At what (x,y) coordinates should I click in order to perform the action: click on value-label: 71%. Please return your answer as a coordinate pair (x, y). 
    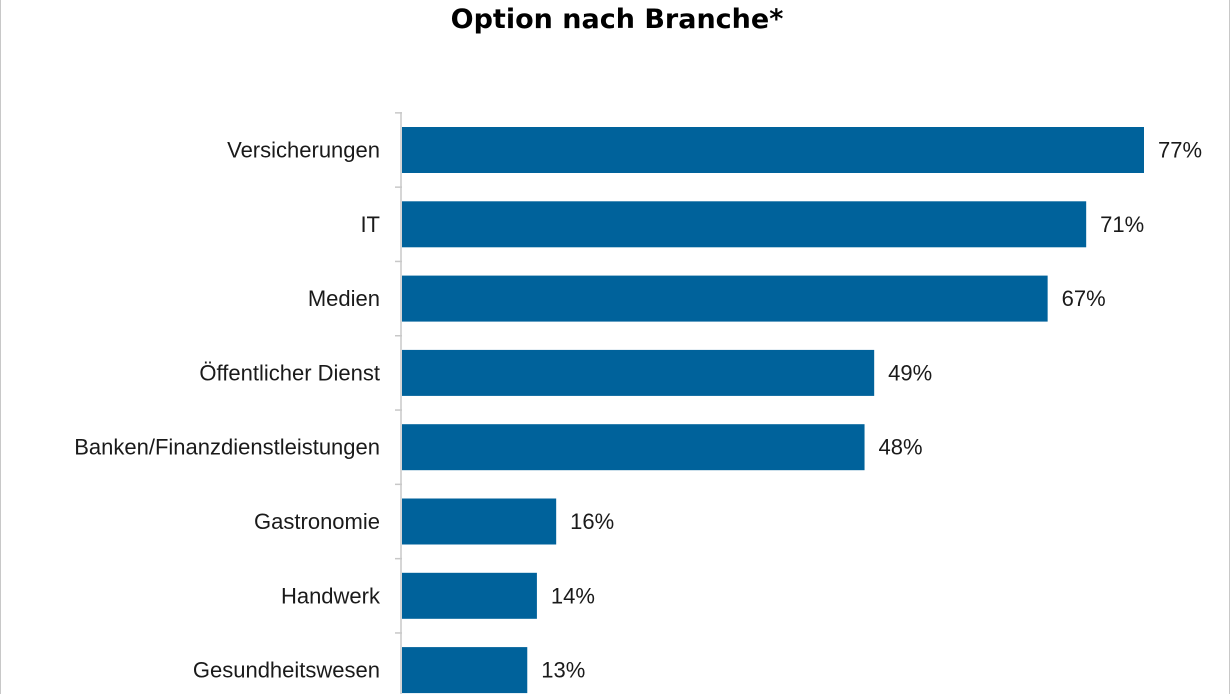
    Looking at the image, I should click on (1122, 224).